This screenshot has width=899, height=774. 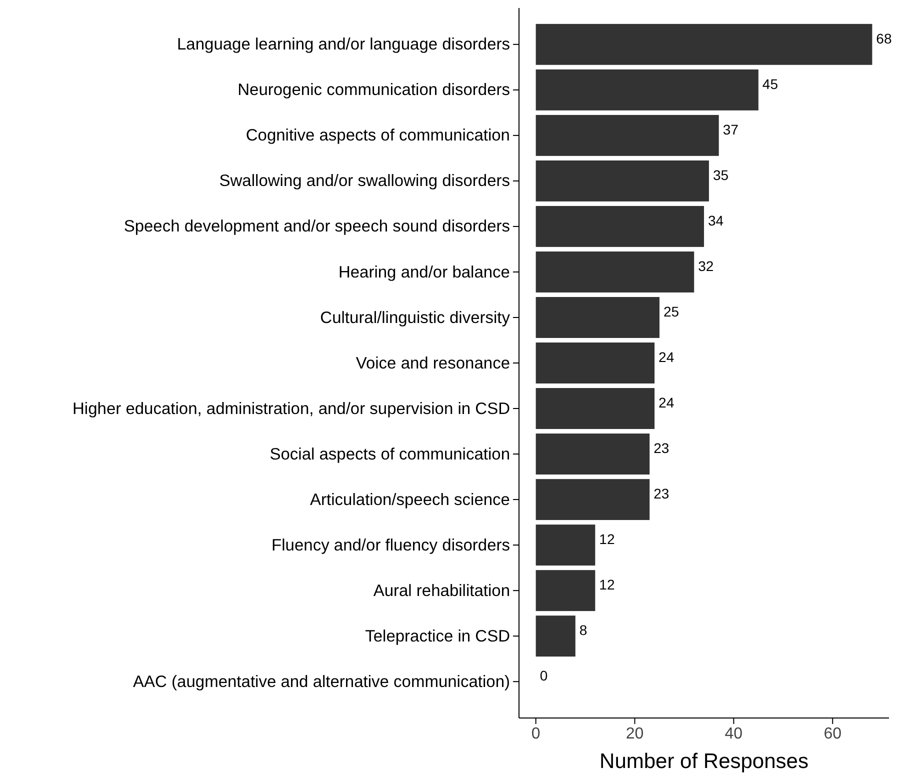 What do you see at coordinates (704, 761) in the screenshot?
I see `x-axis-title: Number of Responses` at bounding box center [704, 761].